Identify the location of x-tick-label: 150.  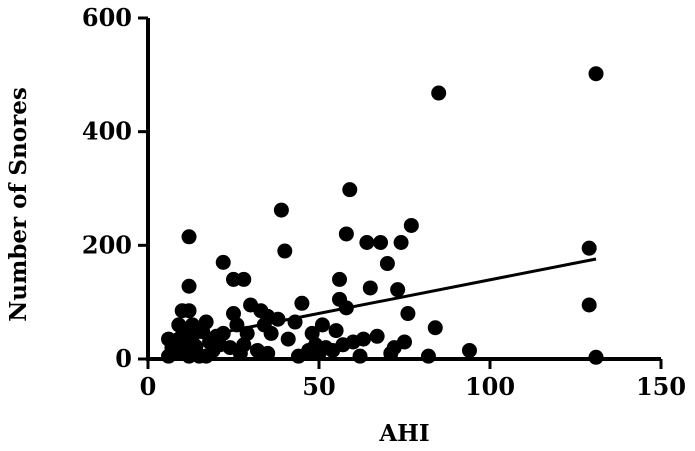
(661, 386).